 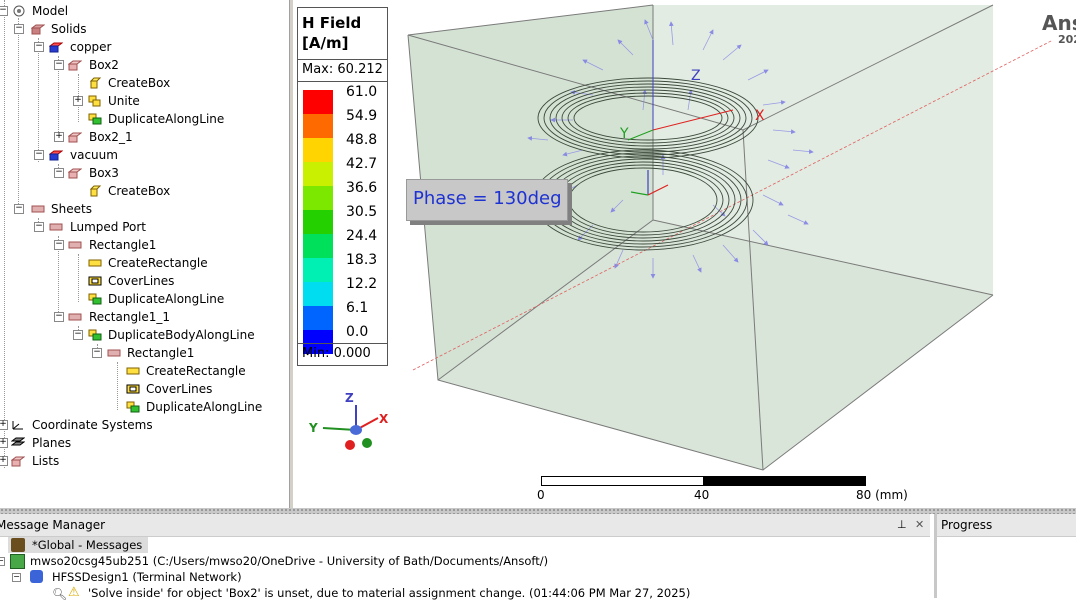 I want to click on legend-level: 61.0, so click(x=362, y=92).